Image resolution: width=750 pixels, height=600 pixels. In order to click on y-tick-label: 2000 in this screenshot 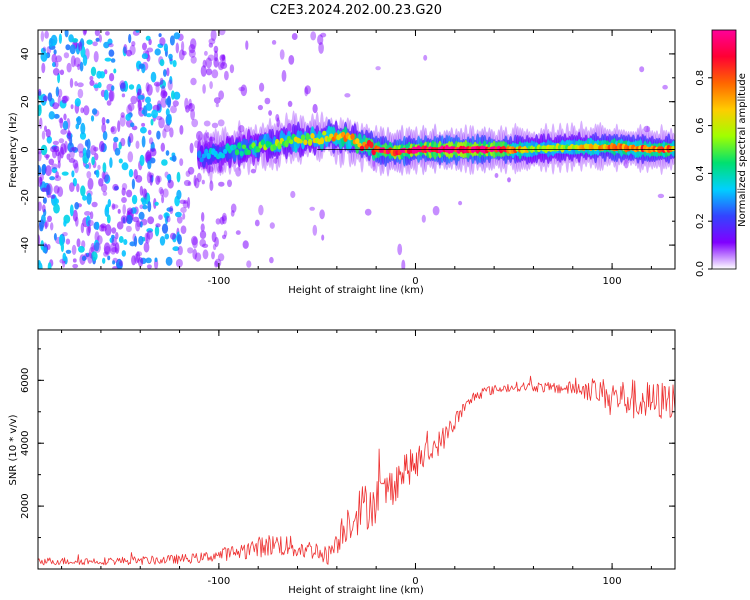, I will do `click(25, 505)`.